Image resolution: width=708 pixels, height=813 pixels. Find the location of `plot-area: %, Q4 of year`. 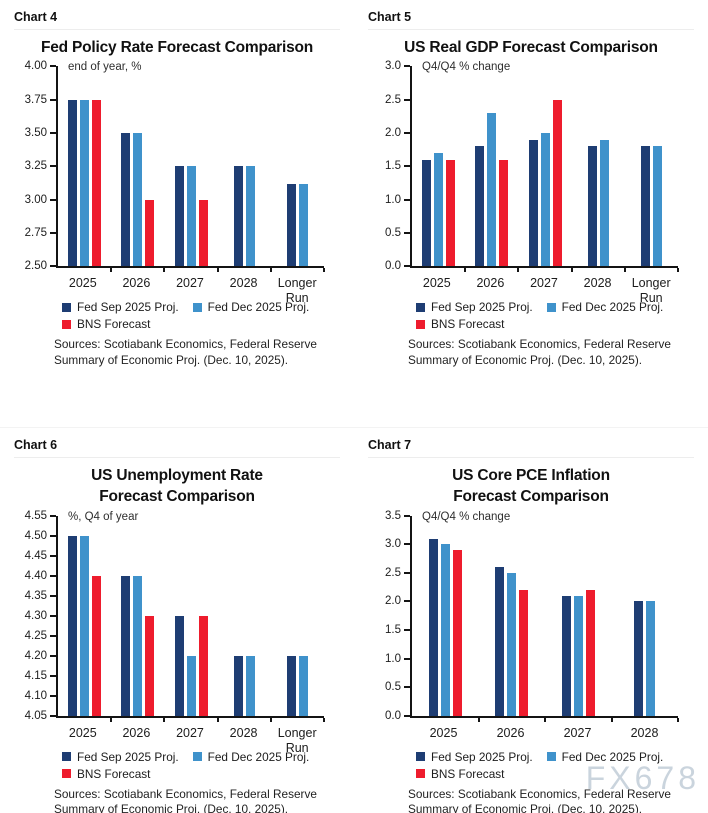

plot-area: %, Q4 of year is located at coordinates (187, 616).